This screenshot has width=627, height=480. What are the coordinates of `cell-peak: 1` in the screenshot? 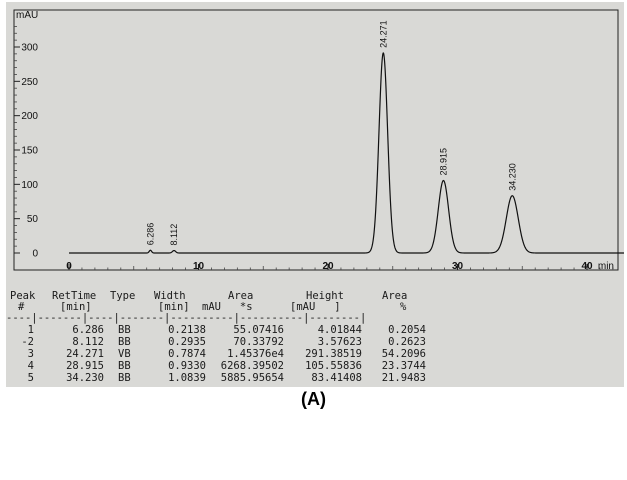 It's located at (30, 330).